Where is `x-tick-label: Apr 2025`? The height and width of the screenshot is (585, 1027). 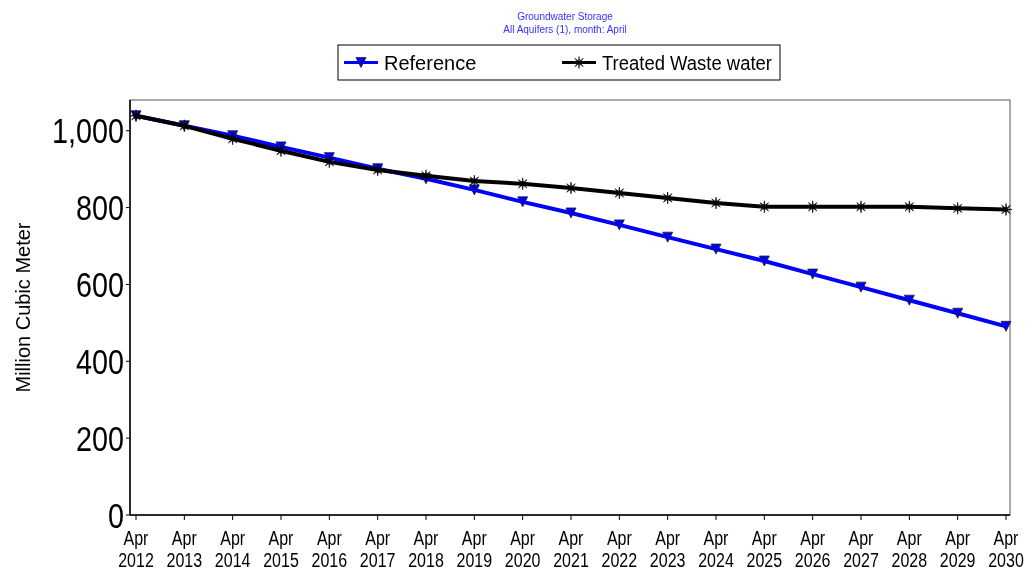 x-tick-label: Apr 2025 is located at coordinates (764, 549).